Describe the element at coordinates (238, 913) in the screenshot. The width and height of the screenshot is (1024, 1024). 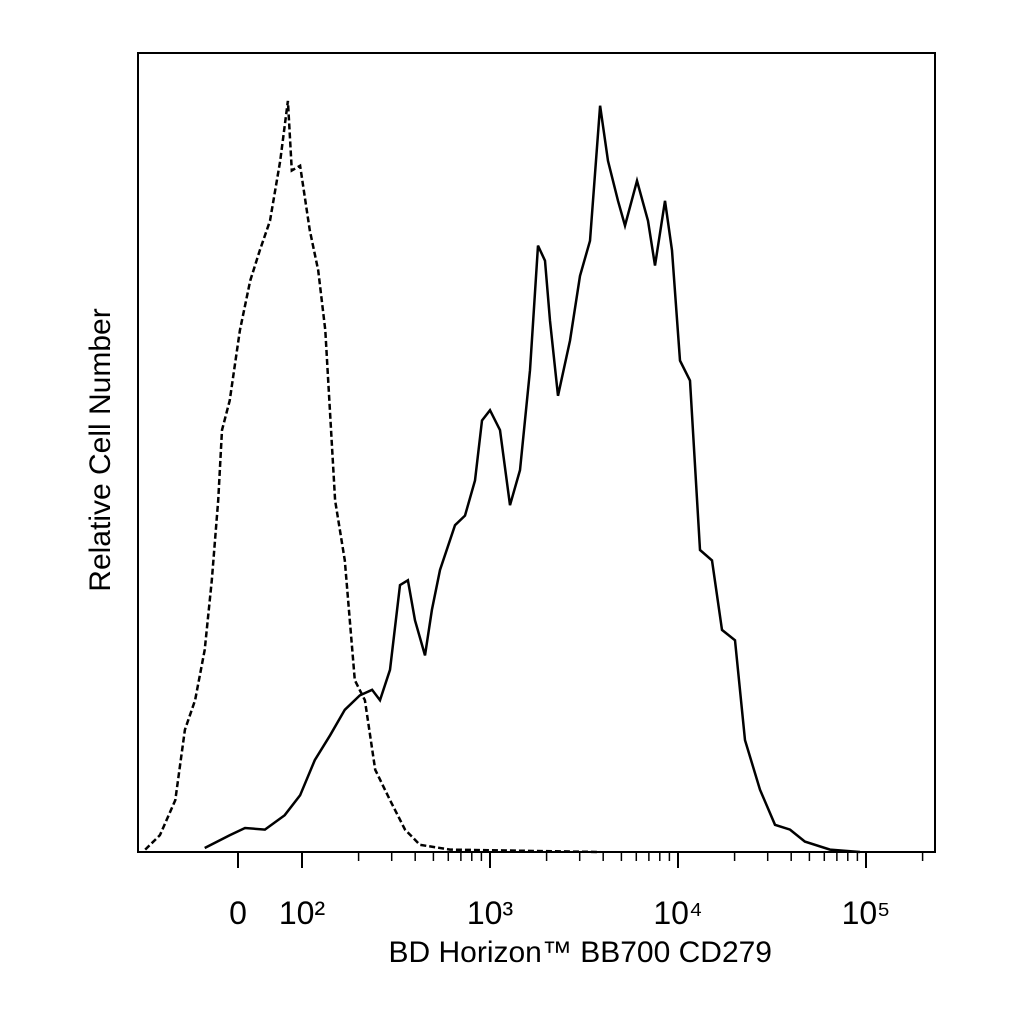
I see `x-tick-label: 0` at that location.